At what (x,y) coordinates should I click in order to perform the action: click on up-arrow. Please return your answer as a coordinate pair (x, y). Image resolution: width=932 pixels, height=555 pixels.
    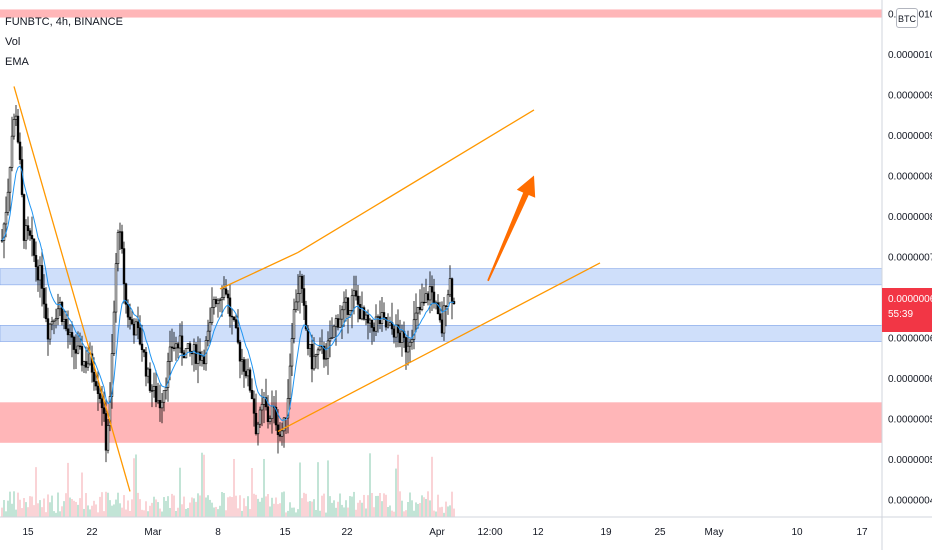
    Looking at the image, I should click on (511, 228).